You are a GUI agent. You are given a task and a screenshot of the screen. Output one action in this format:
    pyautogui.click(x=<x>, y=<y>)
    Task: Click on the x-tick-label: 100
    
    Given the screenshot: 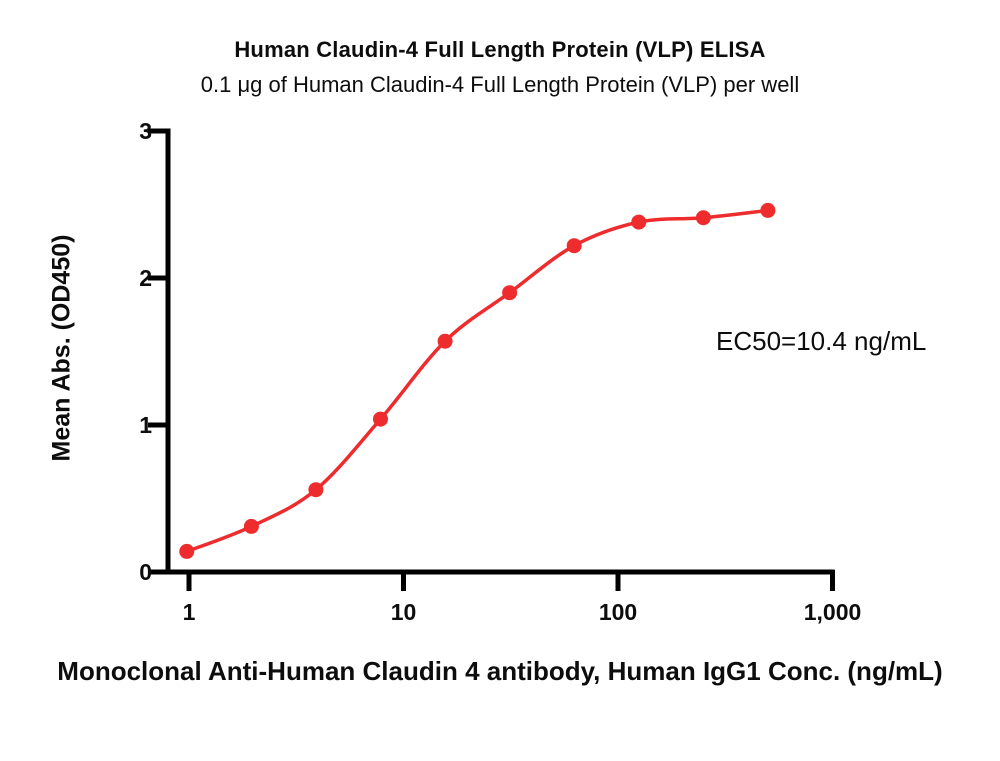 What is the action you would take?
    pyautogui.click(x=618, y=612)
    